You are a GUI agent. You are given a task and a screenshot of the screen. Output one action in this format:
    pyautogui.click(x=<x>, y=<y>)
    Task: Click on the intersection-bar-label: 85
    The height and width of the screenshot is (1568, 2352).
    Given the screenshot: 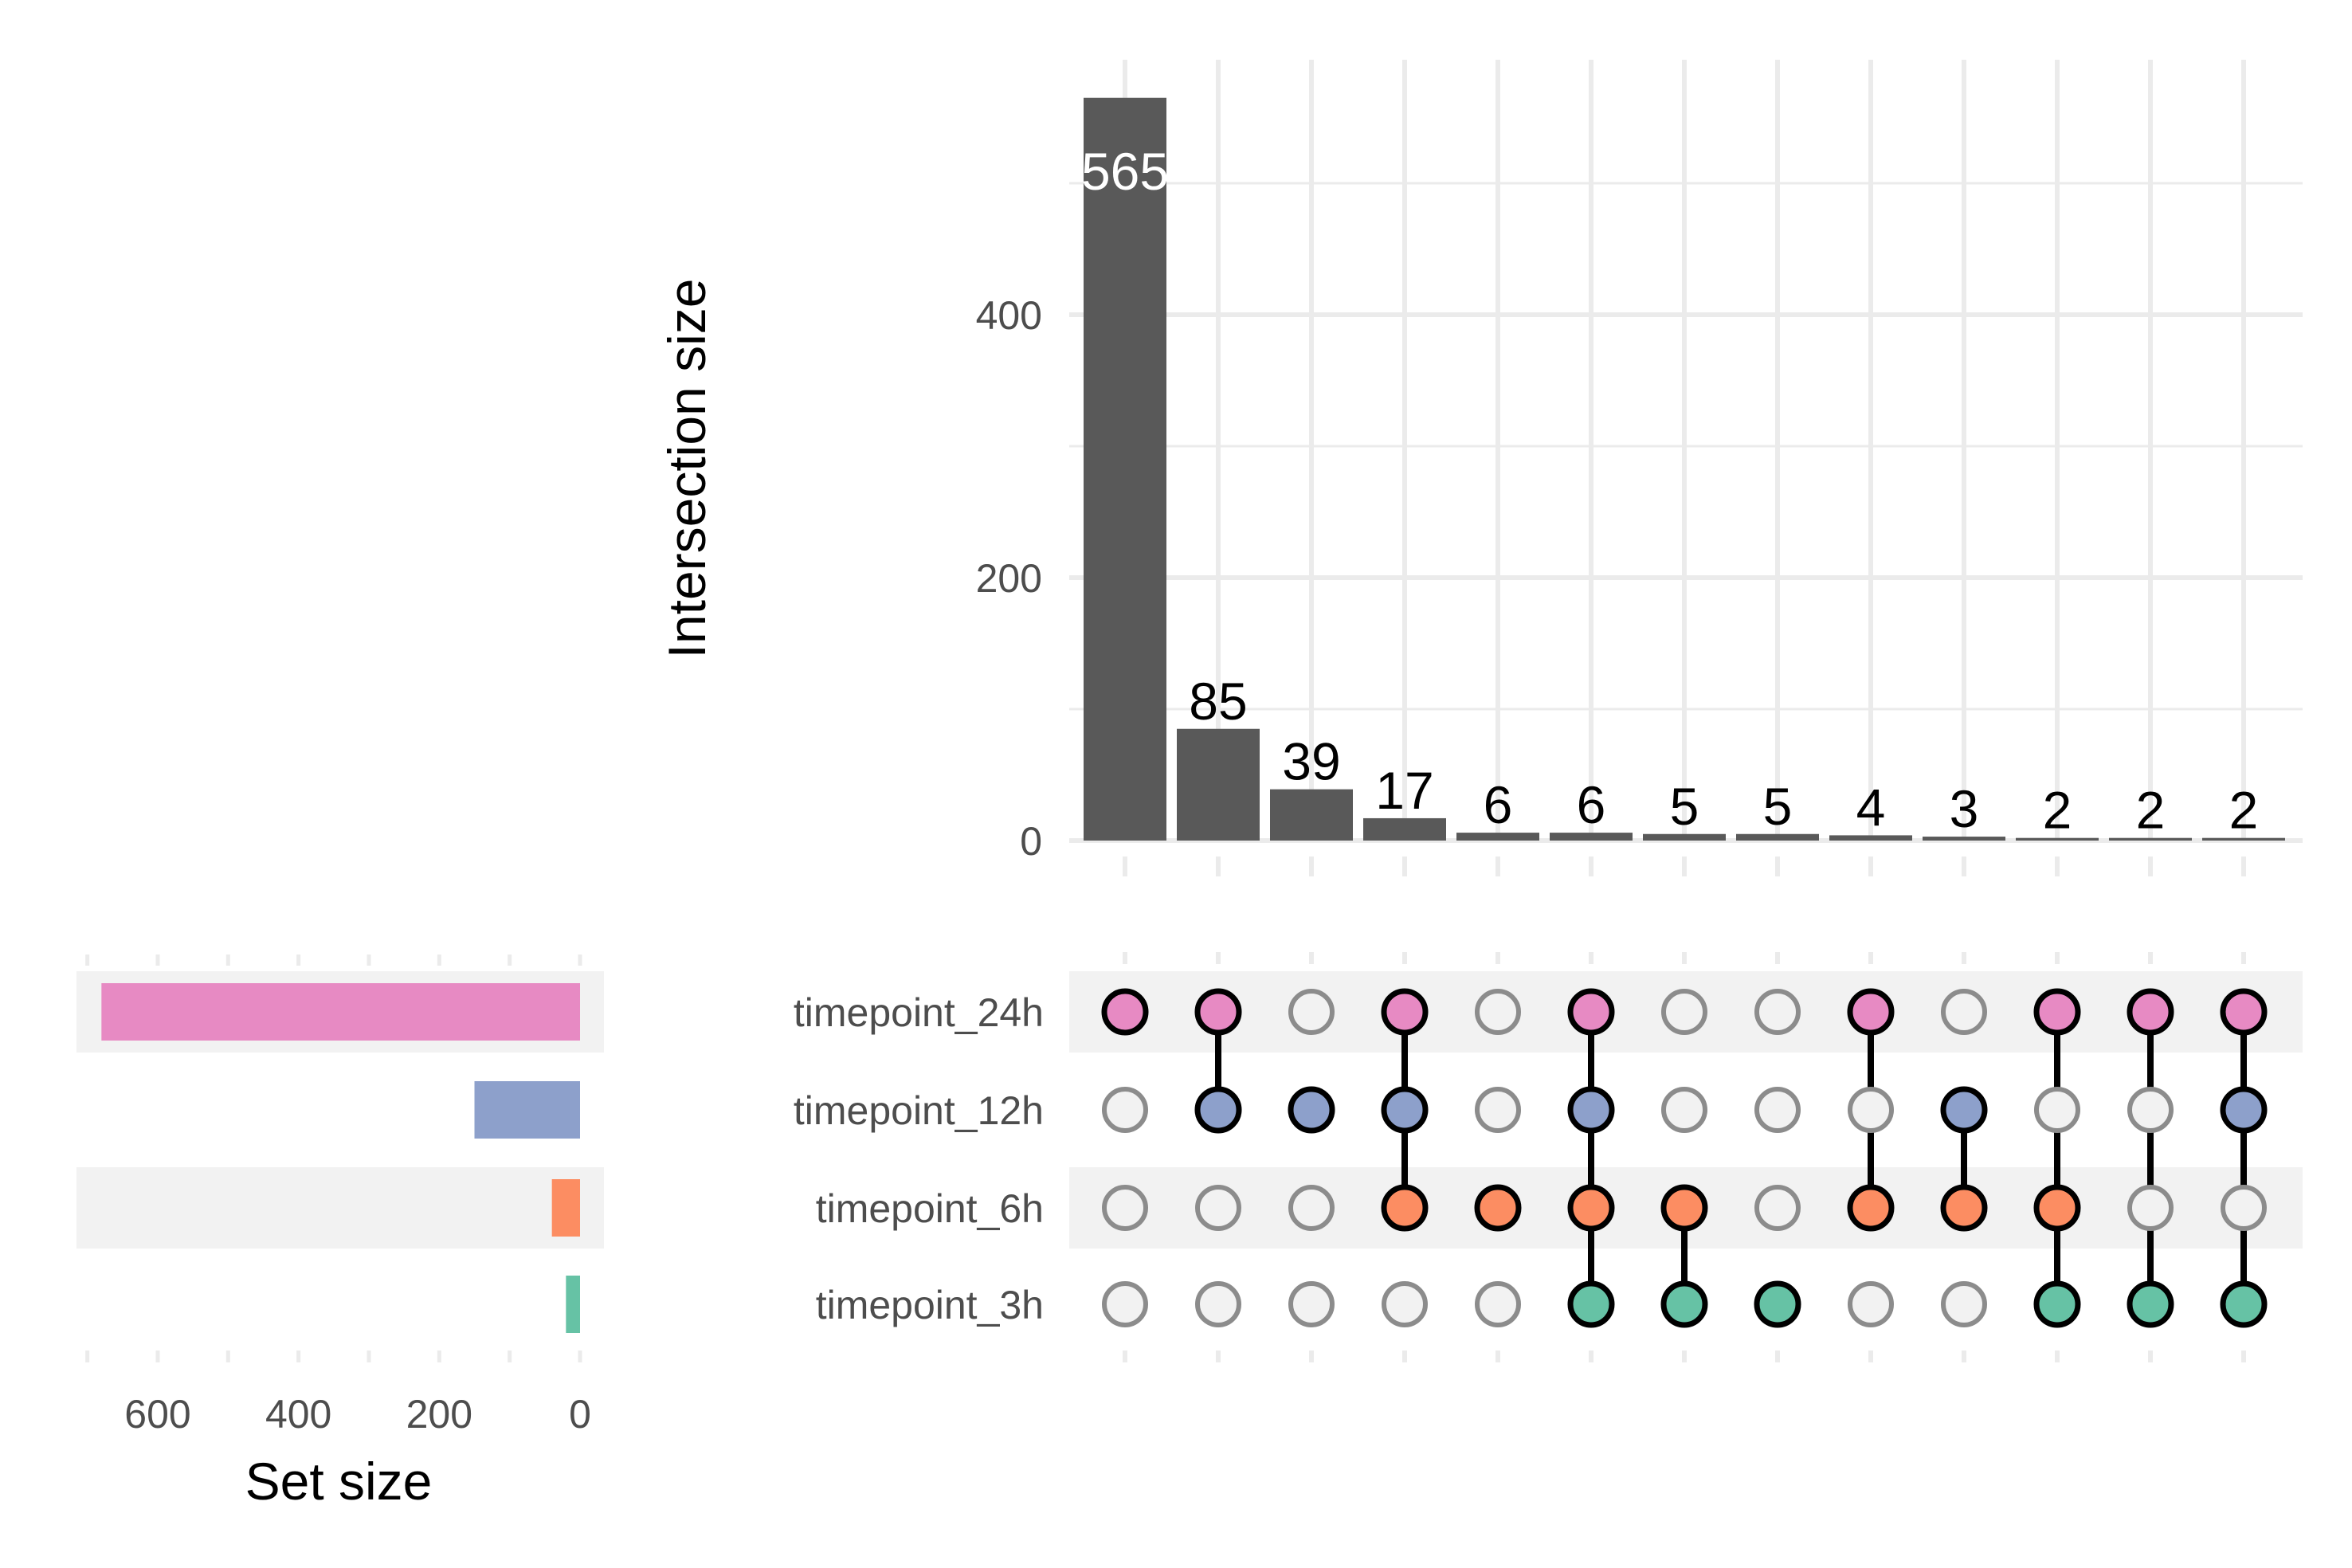 What is the action you would take?
    pyautogui.click(x=1218, y=701)
    